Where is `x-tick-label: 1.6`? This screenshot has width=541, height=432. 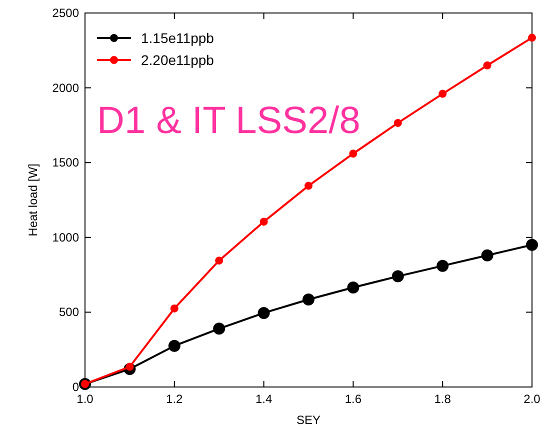 x-tick-label: 1.6 is located at coordinates (353, 399).